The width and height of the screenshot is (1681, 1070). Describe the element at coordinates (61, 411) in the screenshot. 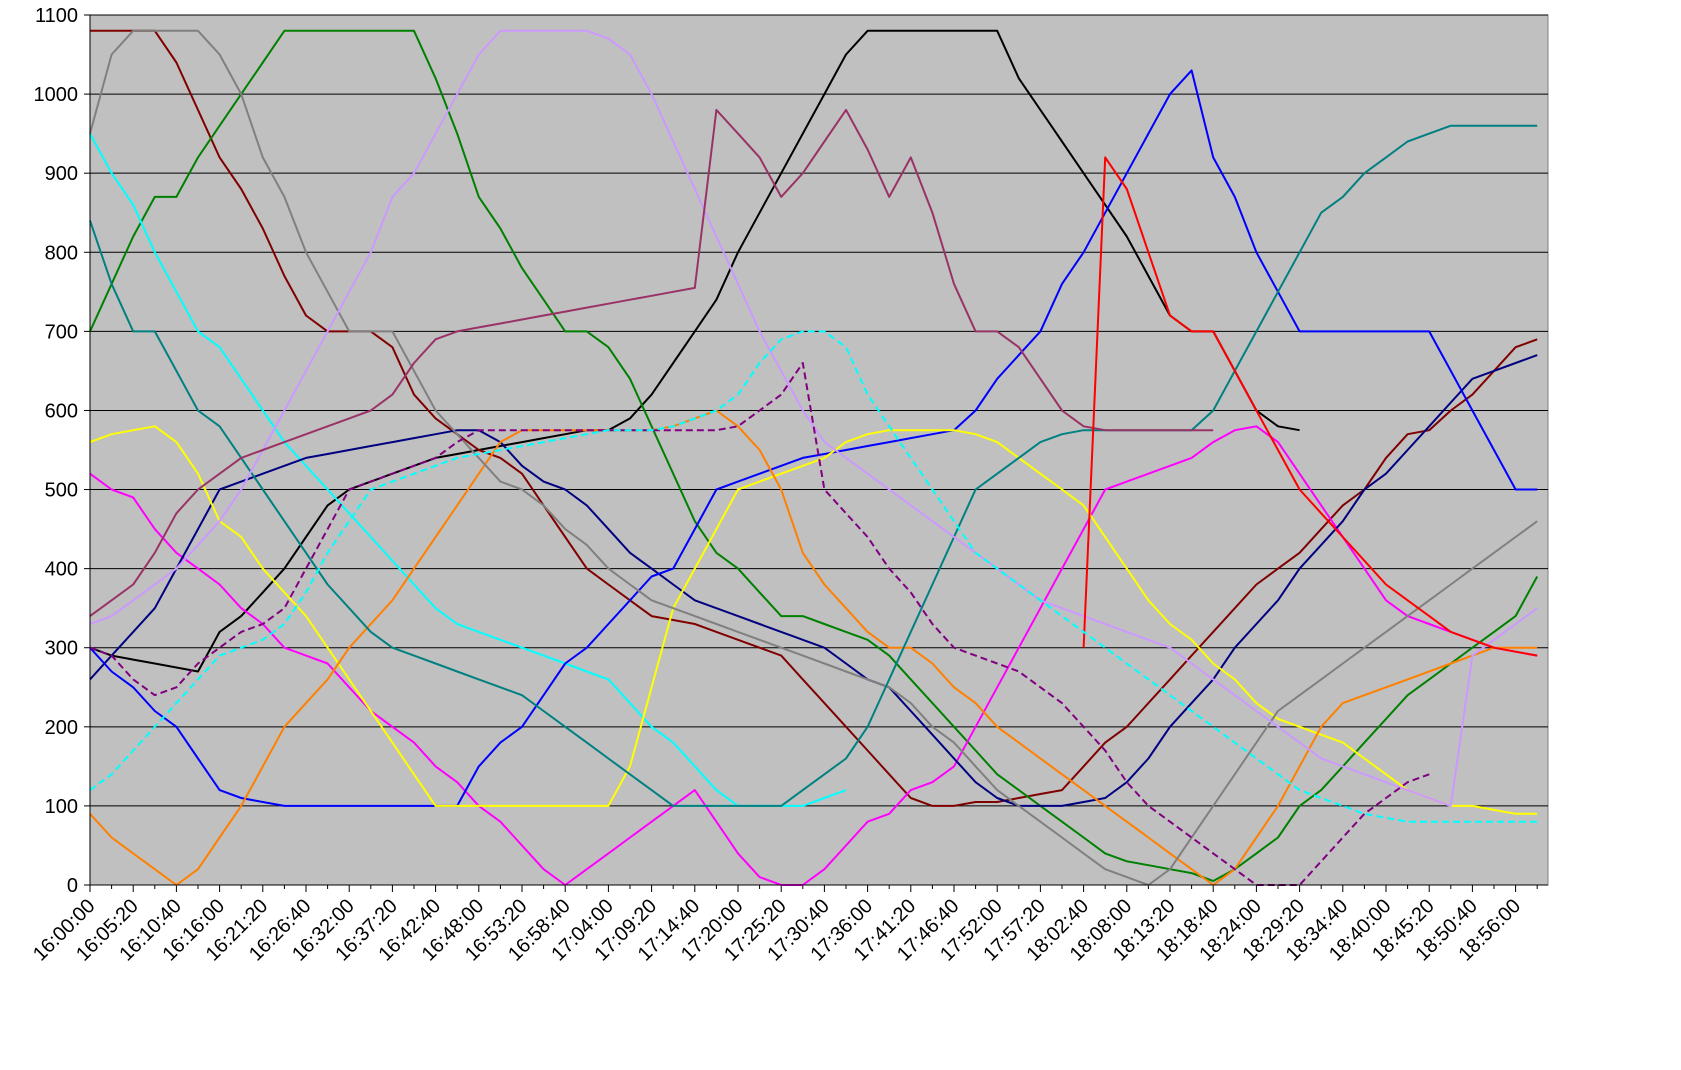

I see `y-tick-label: 600` at that location.